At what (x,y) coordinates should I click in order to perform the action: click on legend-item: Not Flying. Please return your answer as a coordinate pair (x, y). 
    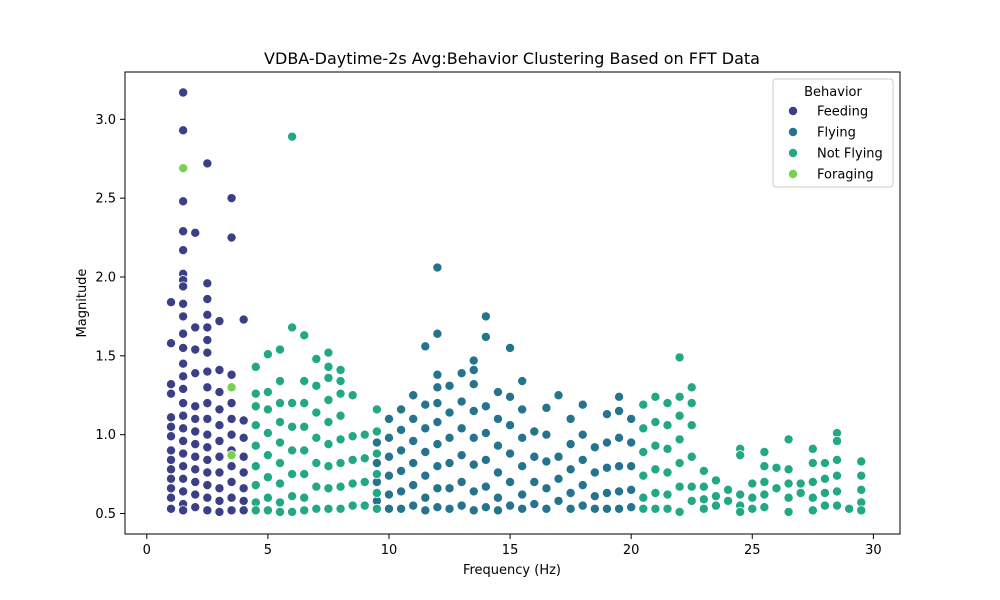
    Looking at the image, I should click on (835, 154).